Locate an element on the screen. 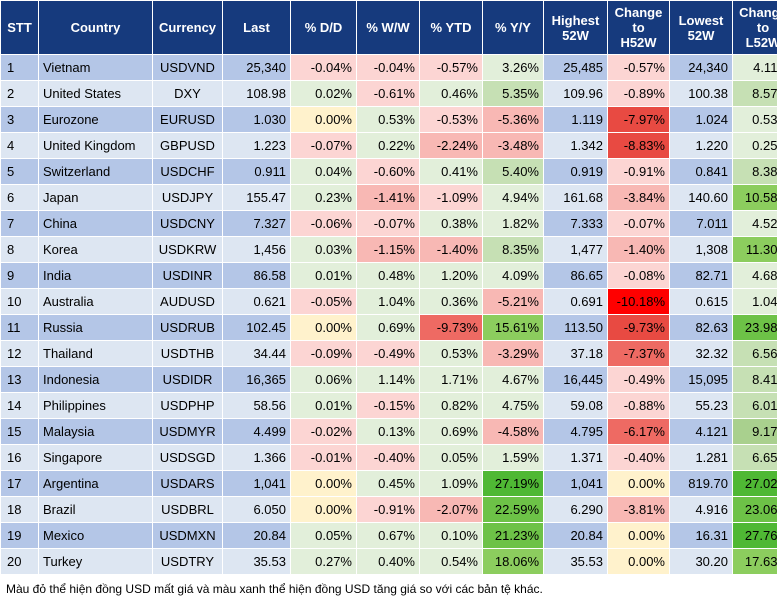  cell-currency: USDCNY is located at coordinates (187, 223).